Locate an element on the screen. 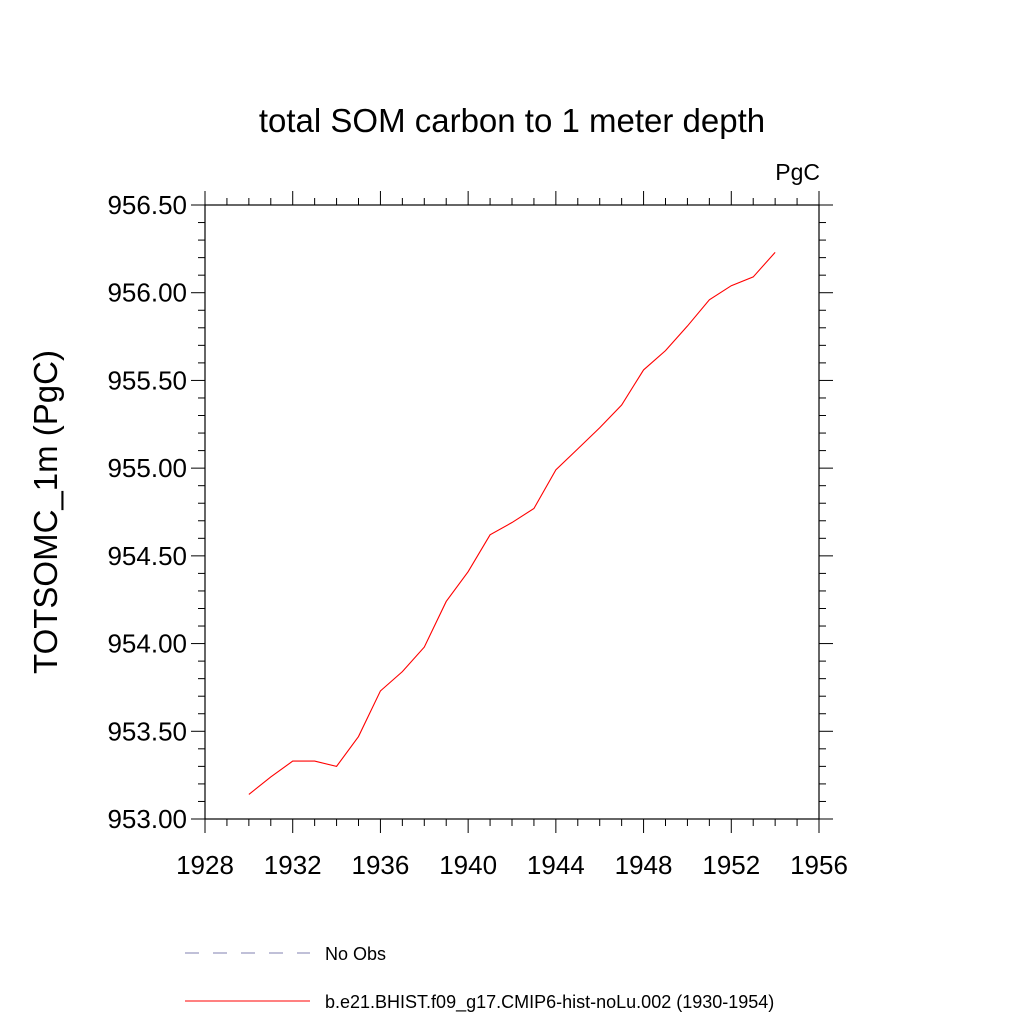  units-label: PgC is located at coordinates (797, 172).